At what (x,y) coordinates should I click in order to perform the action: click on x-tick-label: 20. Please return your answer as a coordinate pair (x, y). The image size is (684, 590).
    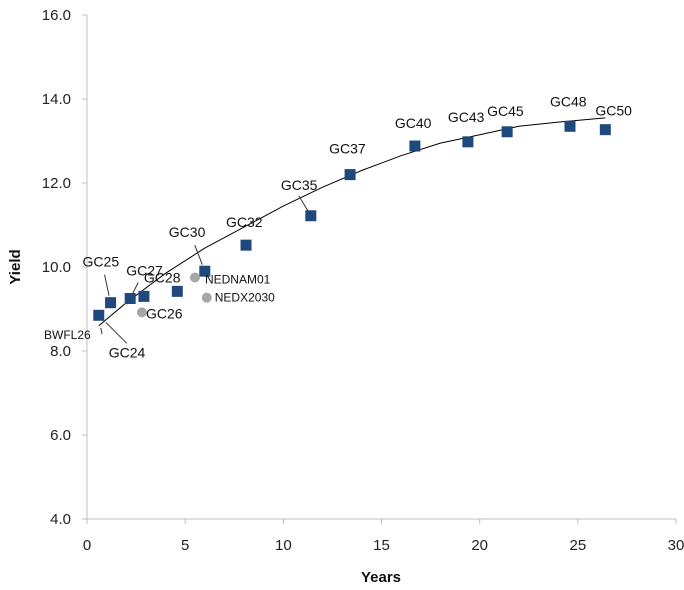
    Looking at the image, I should click on (479, 545).